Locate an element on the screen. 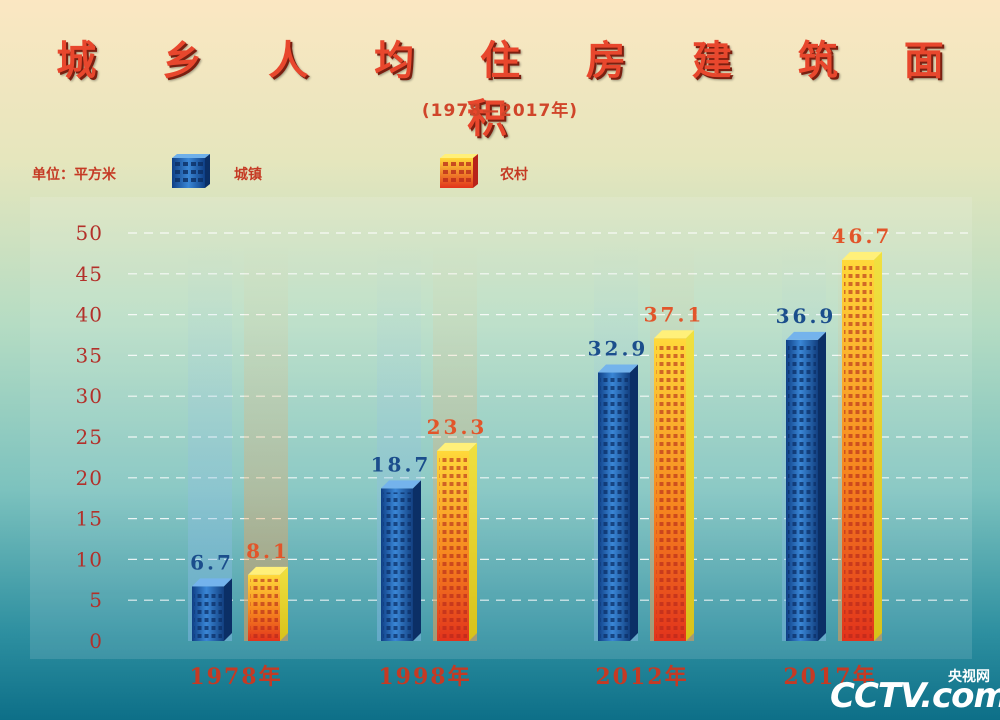 The height and width of the screenshot is (720, 1000). y-tick-label: 50 is located at coordinates (89, 233).